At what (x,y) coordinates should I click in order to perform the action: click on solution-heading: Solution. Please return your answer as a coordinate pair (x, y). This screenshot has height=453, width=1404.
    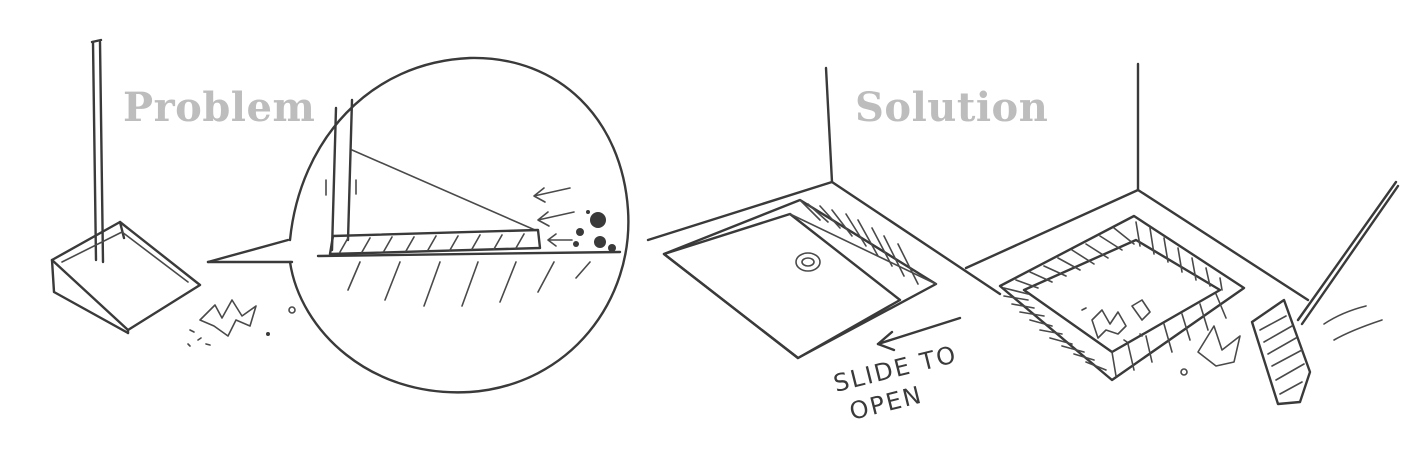
    Looking at the image, I should click on (952, 107).